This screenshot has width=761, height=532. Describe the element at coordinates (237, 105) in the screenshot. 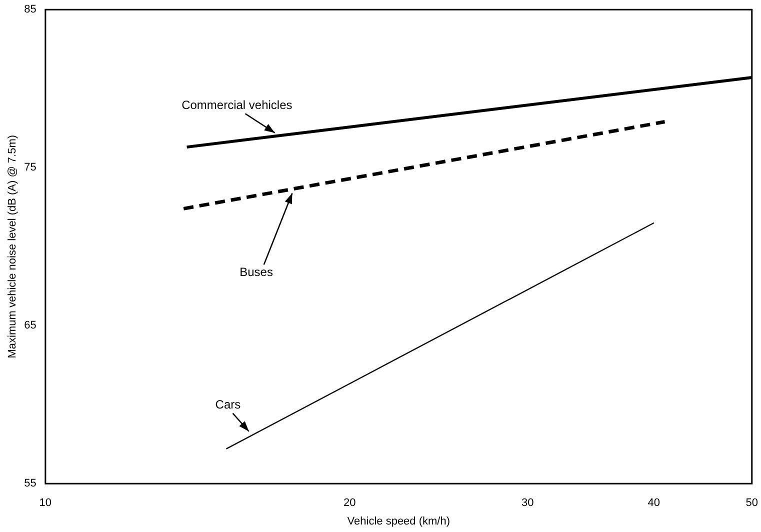

I see `series-label: Commercial vehicles` at that location.